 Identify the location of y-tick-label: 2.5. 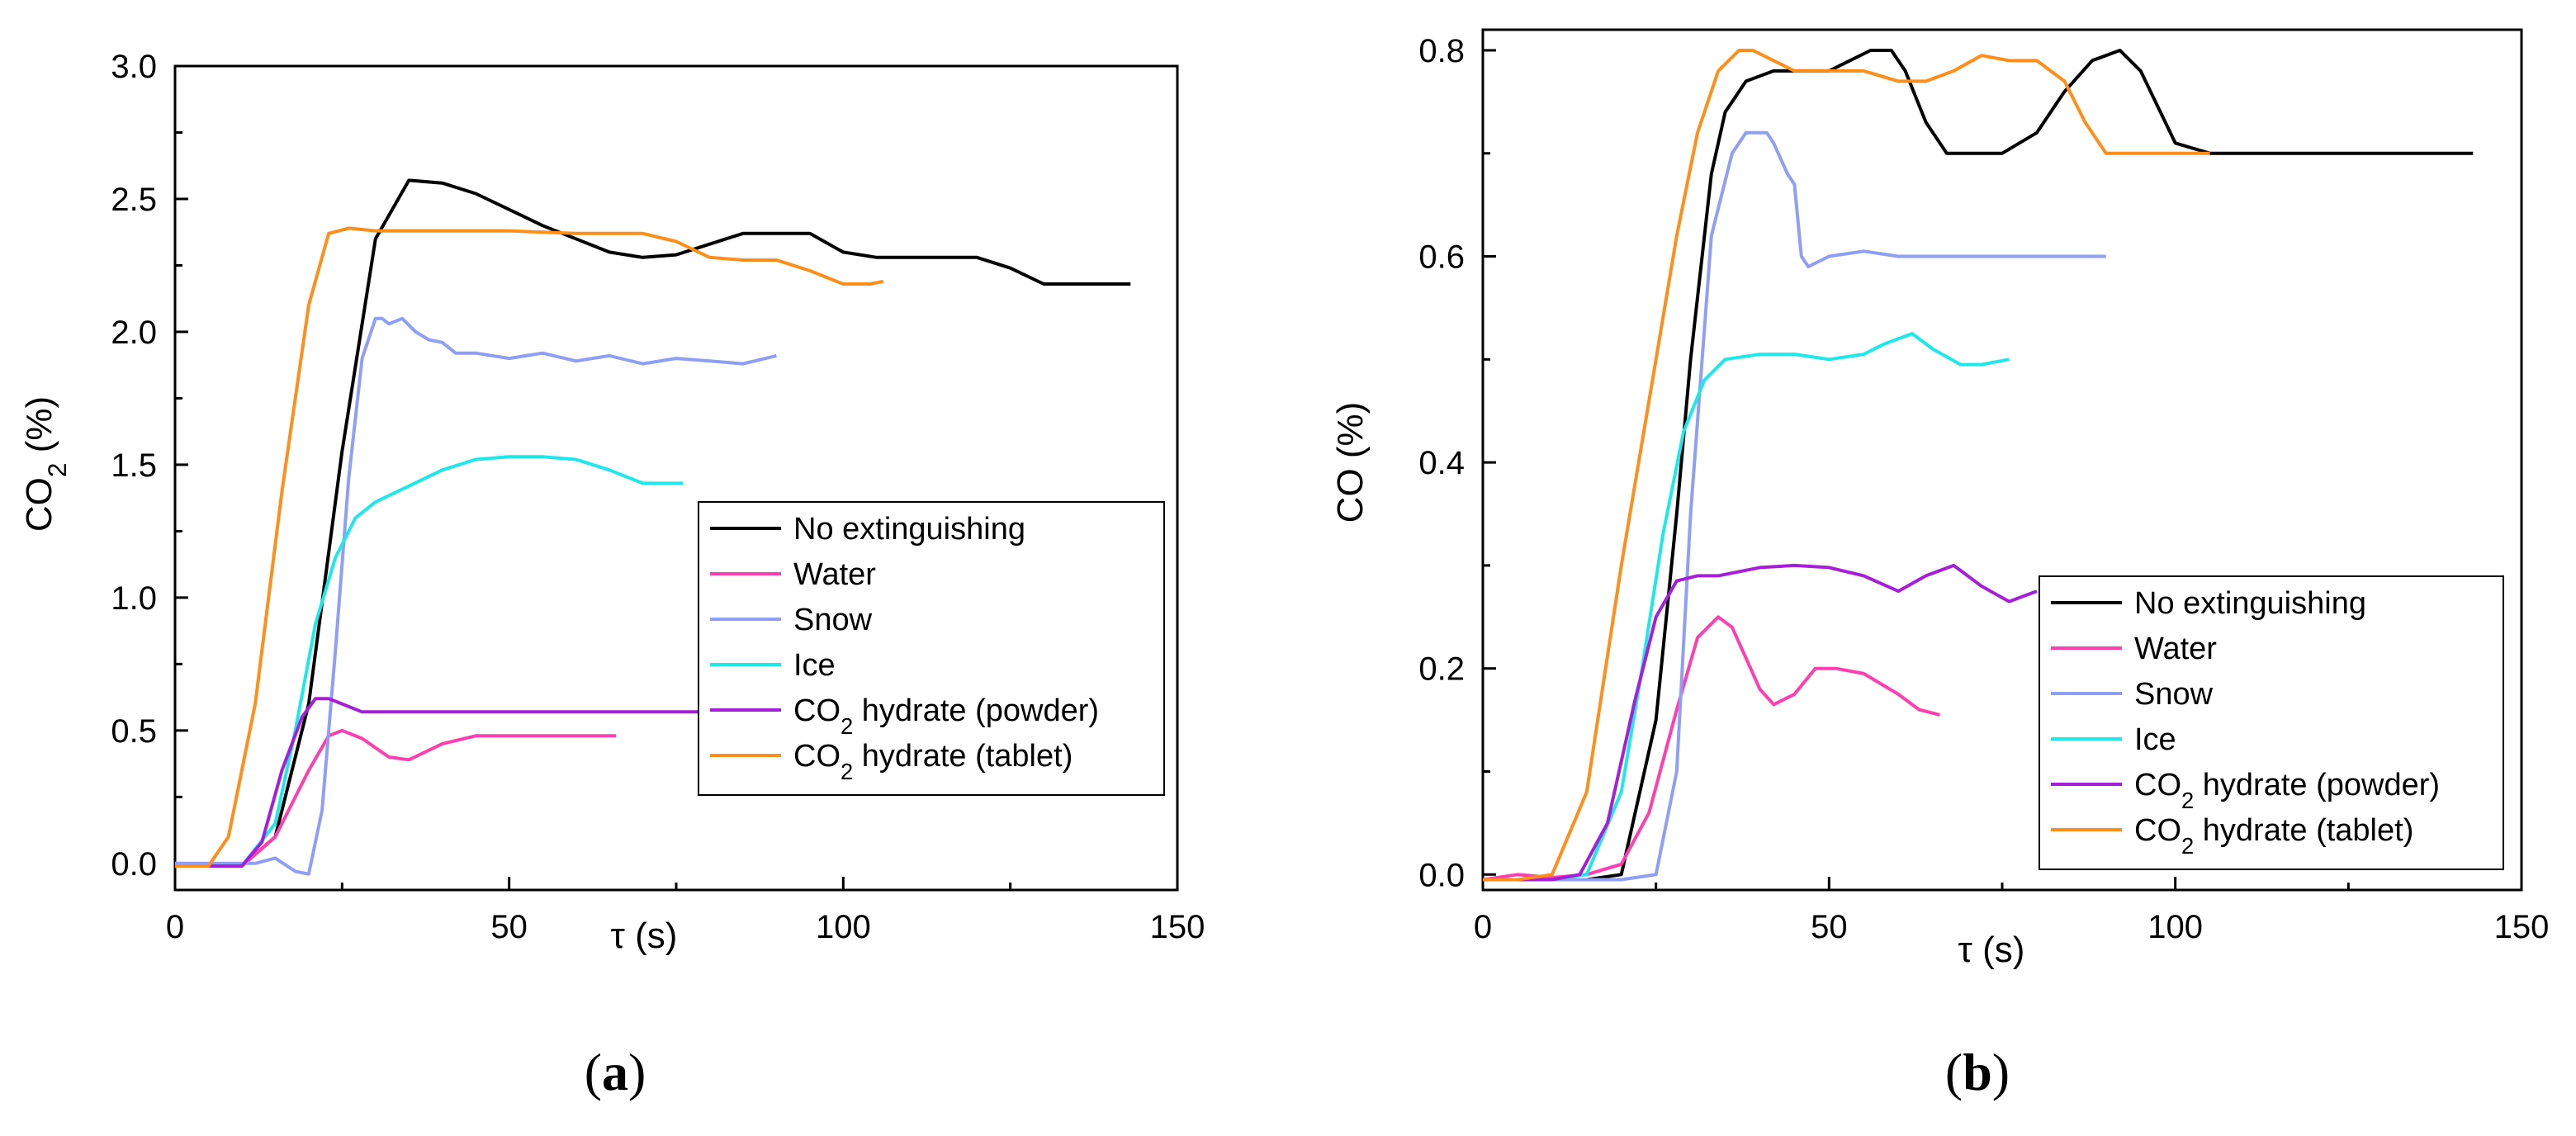
(134, 200).